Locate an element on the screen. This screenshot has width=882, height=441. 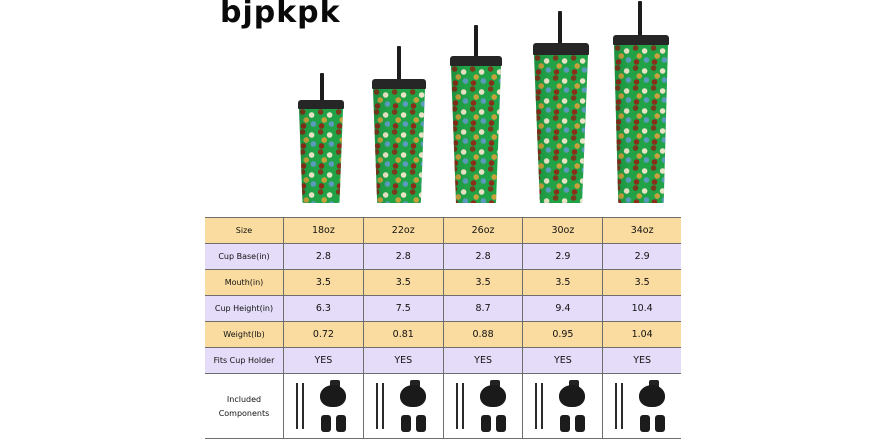
cell: 6.3 is located at coordinates (323, 308).